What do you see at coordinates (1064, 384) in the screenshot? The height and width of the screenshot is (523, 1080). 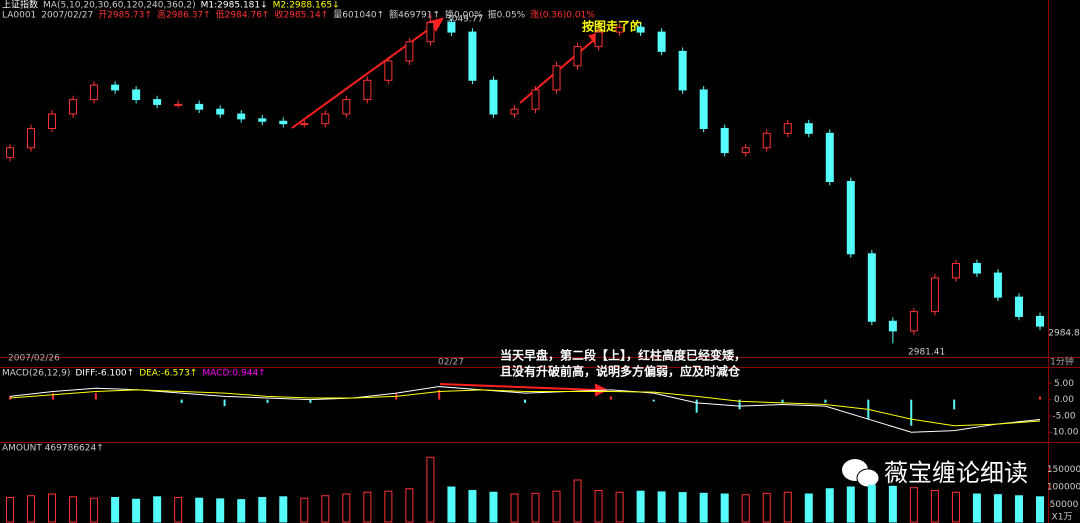 I see `y-tick-label: 5.00` at bounding box center [1064, 384].